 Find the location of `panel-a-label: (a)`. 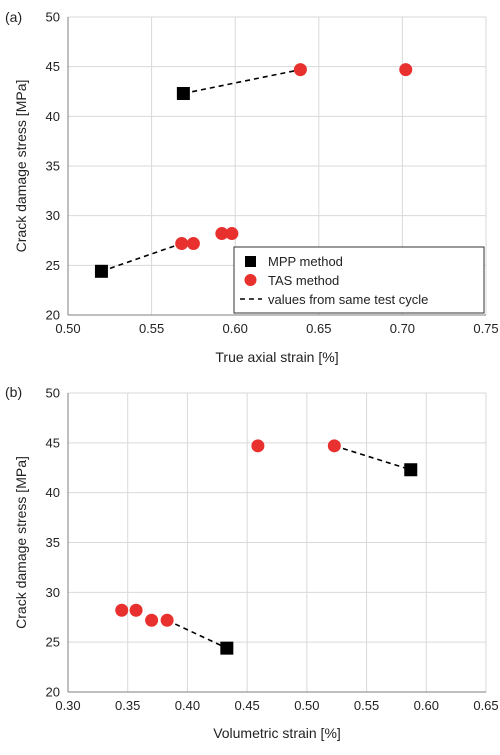

panel-a-label: (a) is located at coordinates (13, 17).